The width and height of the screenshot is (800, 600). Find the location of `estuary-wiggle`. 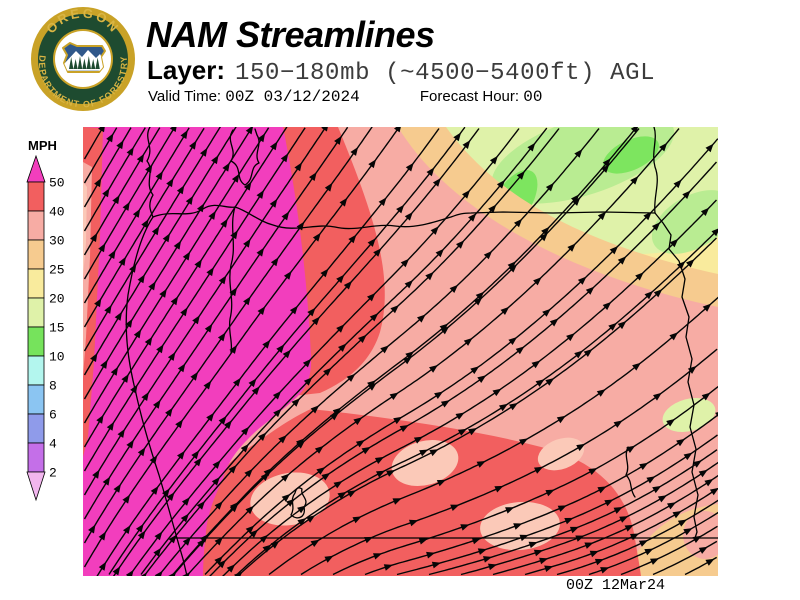

estuary-wiggle is located at coordinates (244, 157).